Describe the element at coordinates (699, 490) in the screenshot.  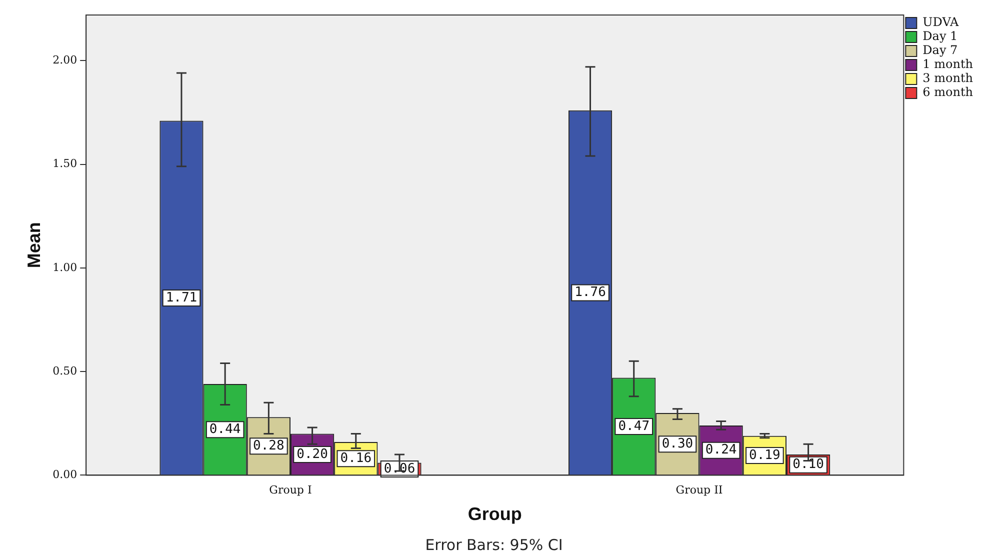
I see `x-tick-label: Group II` at that location.